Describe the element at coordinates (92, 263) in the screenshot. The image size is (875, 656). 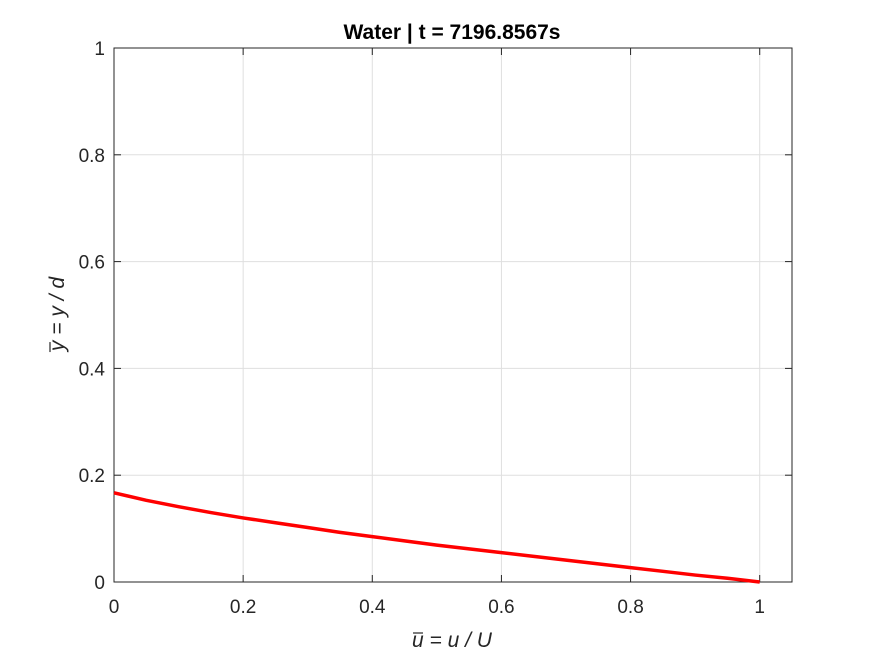
I see `y-tick-label: 0.6` at that location.